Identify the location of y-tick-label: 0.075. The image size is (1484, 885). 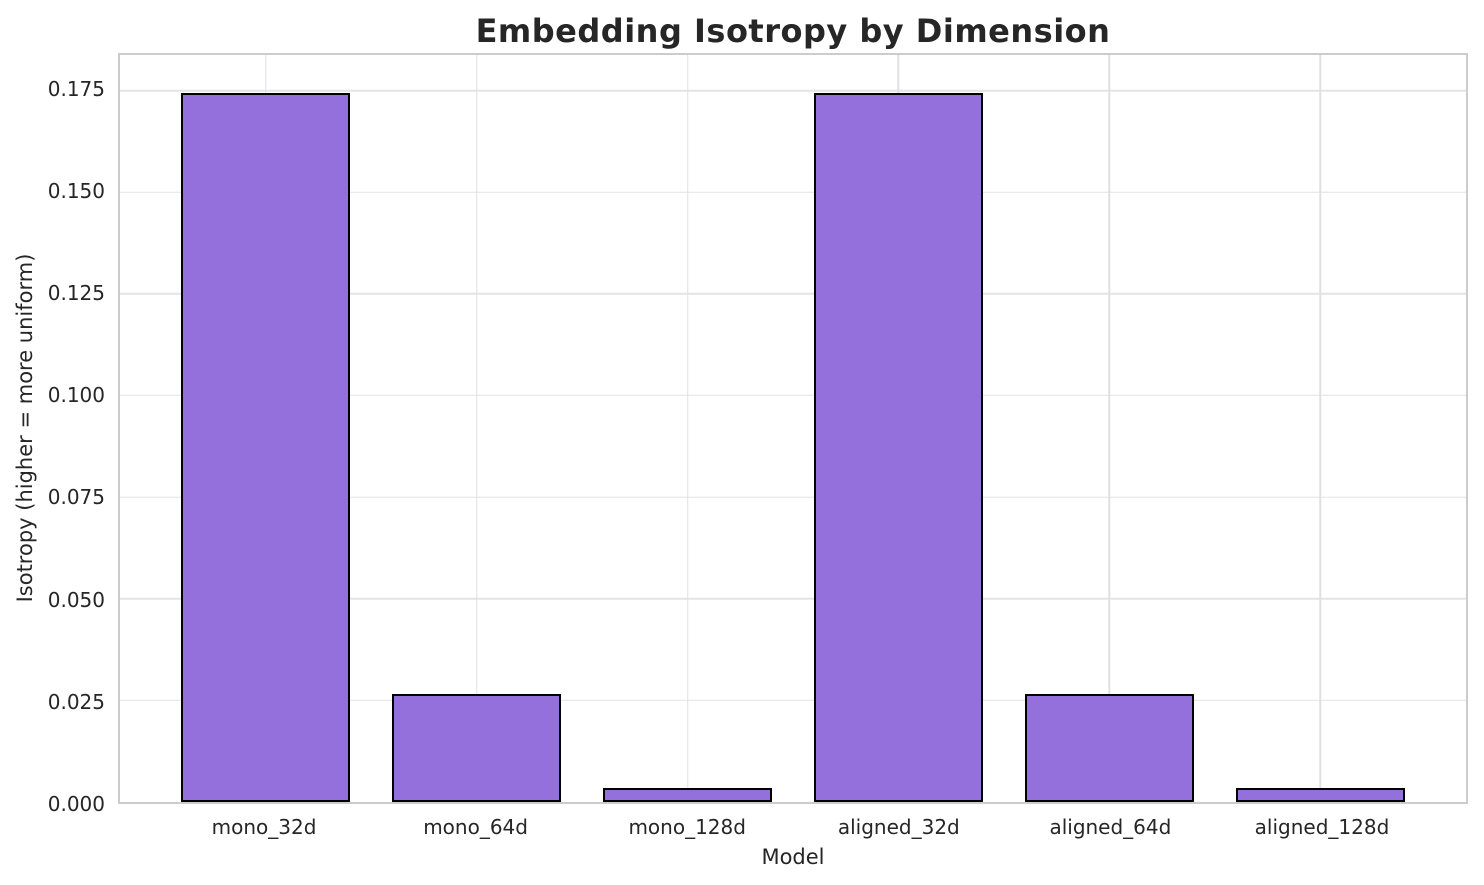
(76, 497).